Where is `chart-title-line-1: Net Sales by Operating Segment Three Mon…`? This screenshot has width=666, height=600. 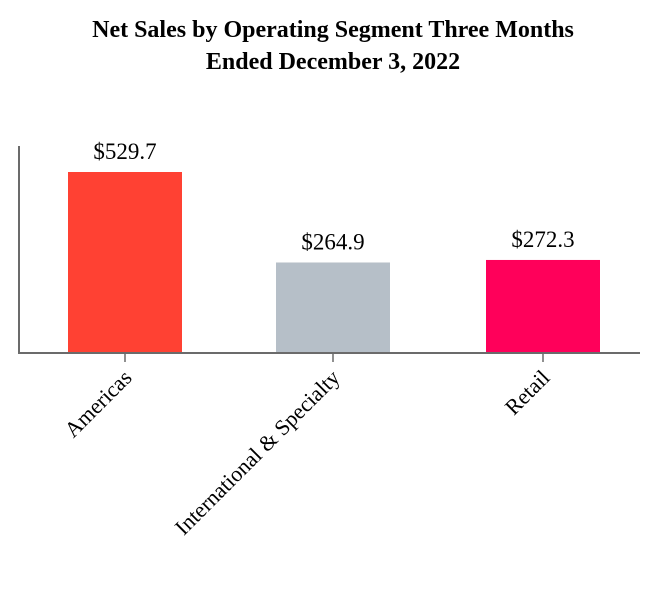
chart-title-line-1: Net Sales by Operating Segment Three Mon… is located at coordinates (333, 30).